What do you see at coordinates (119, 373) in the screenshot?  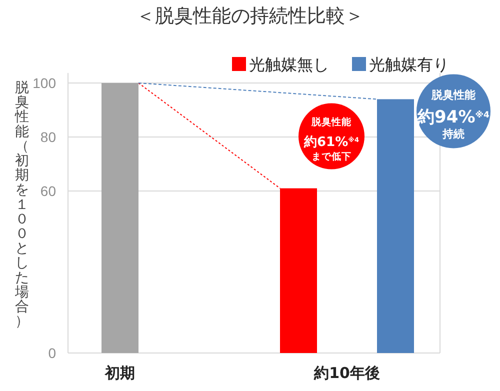 I see `x-tick-label: 初期` at bounding box center [119, 373].